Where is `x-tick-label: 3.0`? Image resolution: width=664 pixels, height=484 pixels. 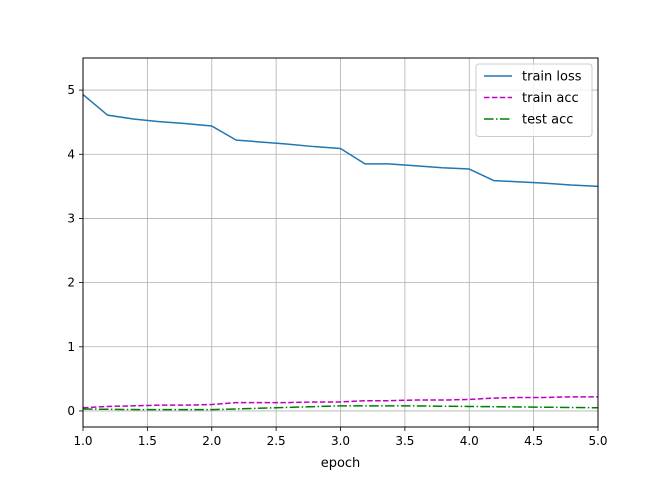 x-tick-label: 3.0 is located at coordinates (340, 441).